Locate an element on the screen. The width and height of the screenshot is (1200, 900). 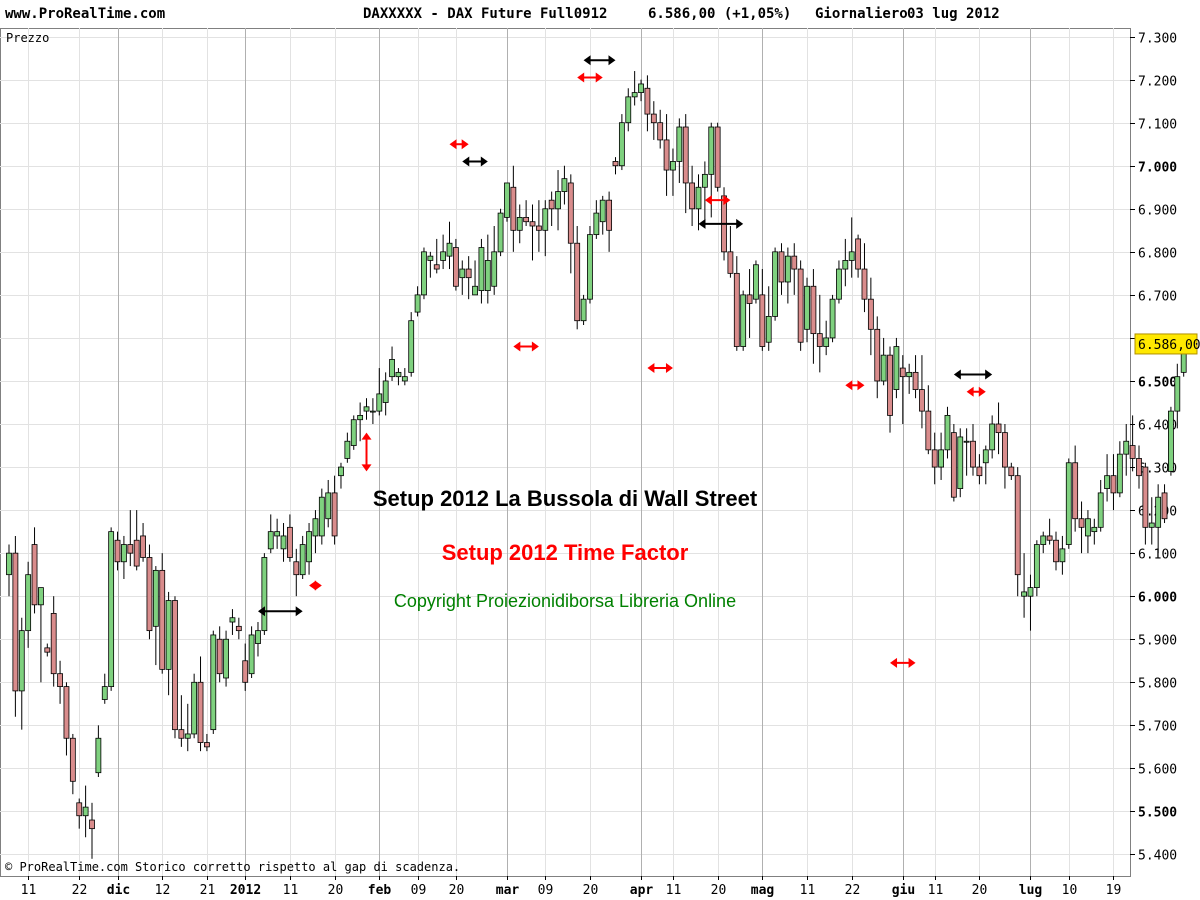
last-price-tag is located at coordinates (1166, 344).